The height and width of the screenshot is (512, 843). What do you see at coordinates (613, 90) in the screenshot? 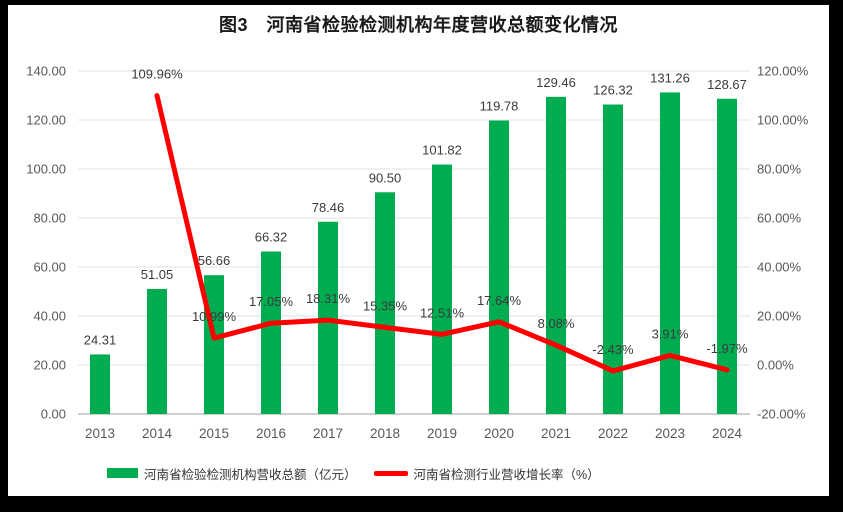
I see `bar-value-label: 126.32` at bounding box center [613, 90].